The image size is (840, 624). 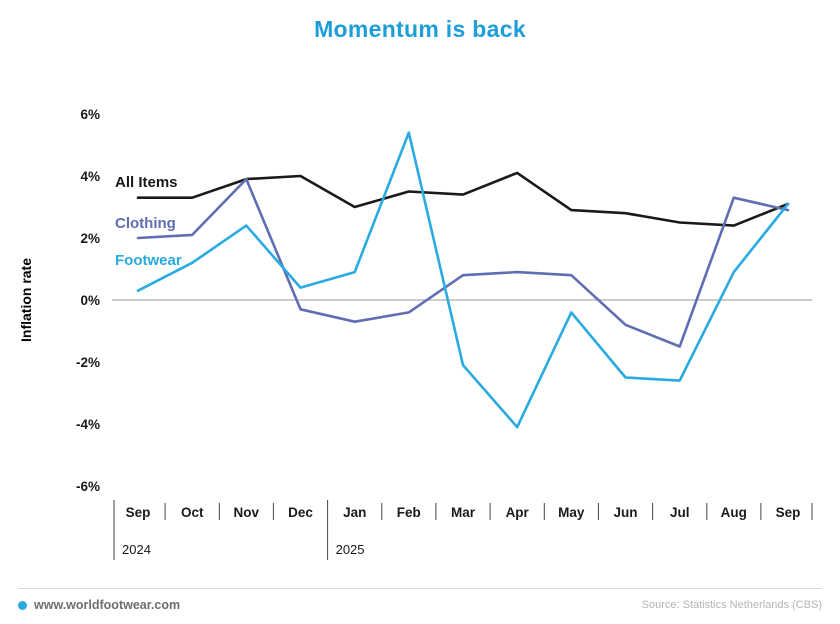 I want to click on x-tick-label: Jan, so click(x=354, y=512).